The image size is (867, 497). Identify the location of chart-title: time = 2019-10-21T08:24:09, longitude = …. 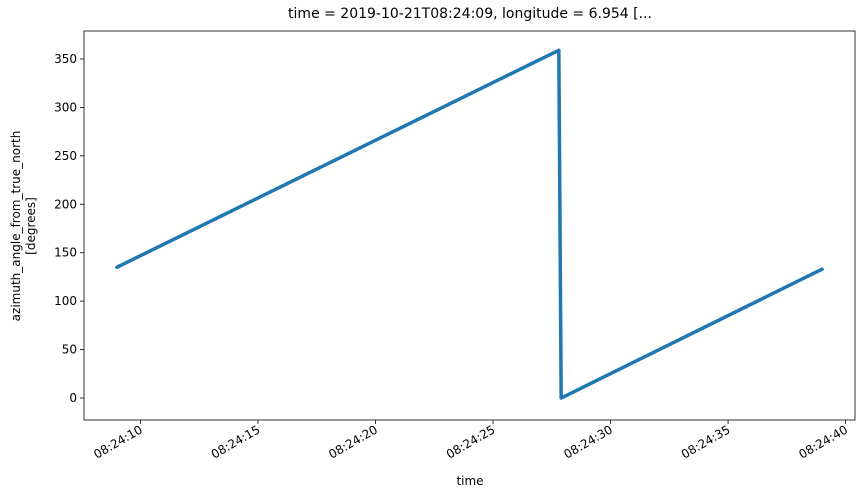
(470, 14).